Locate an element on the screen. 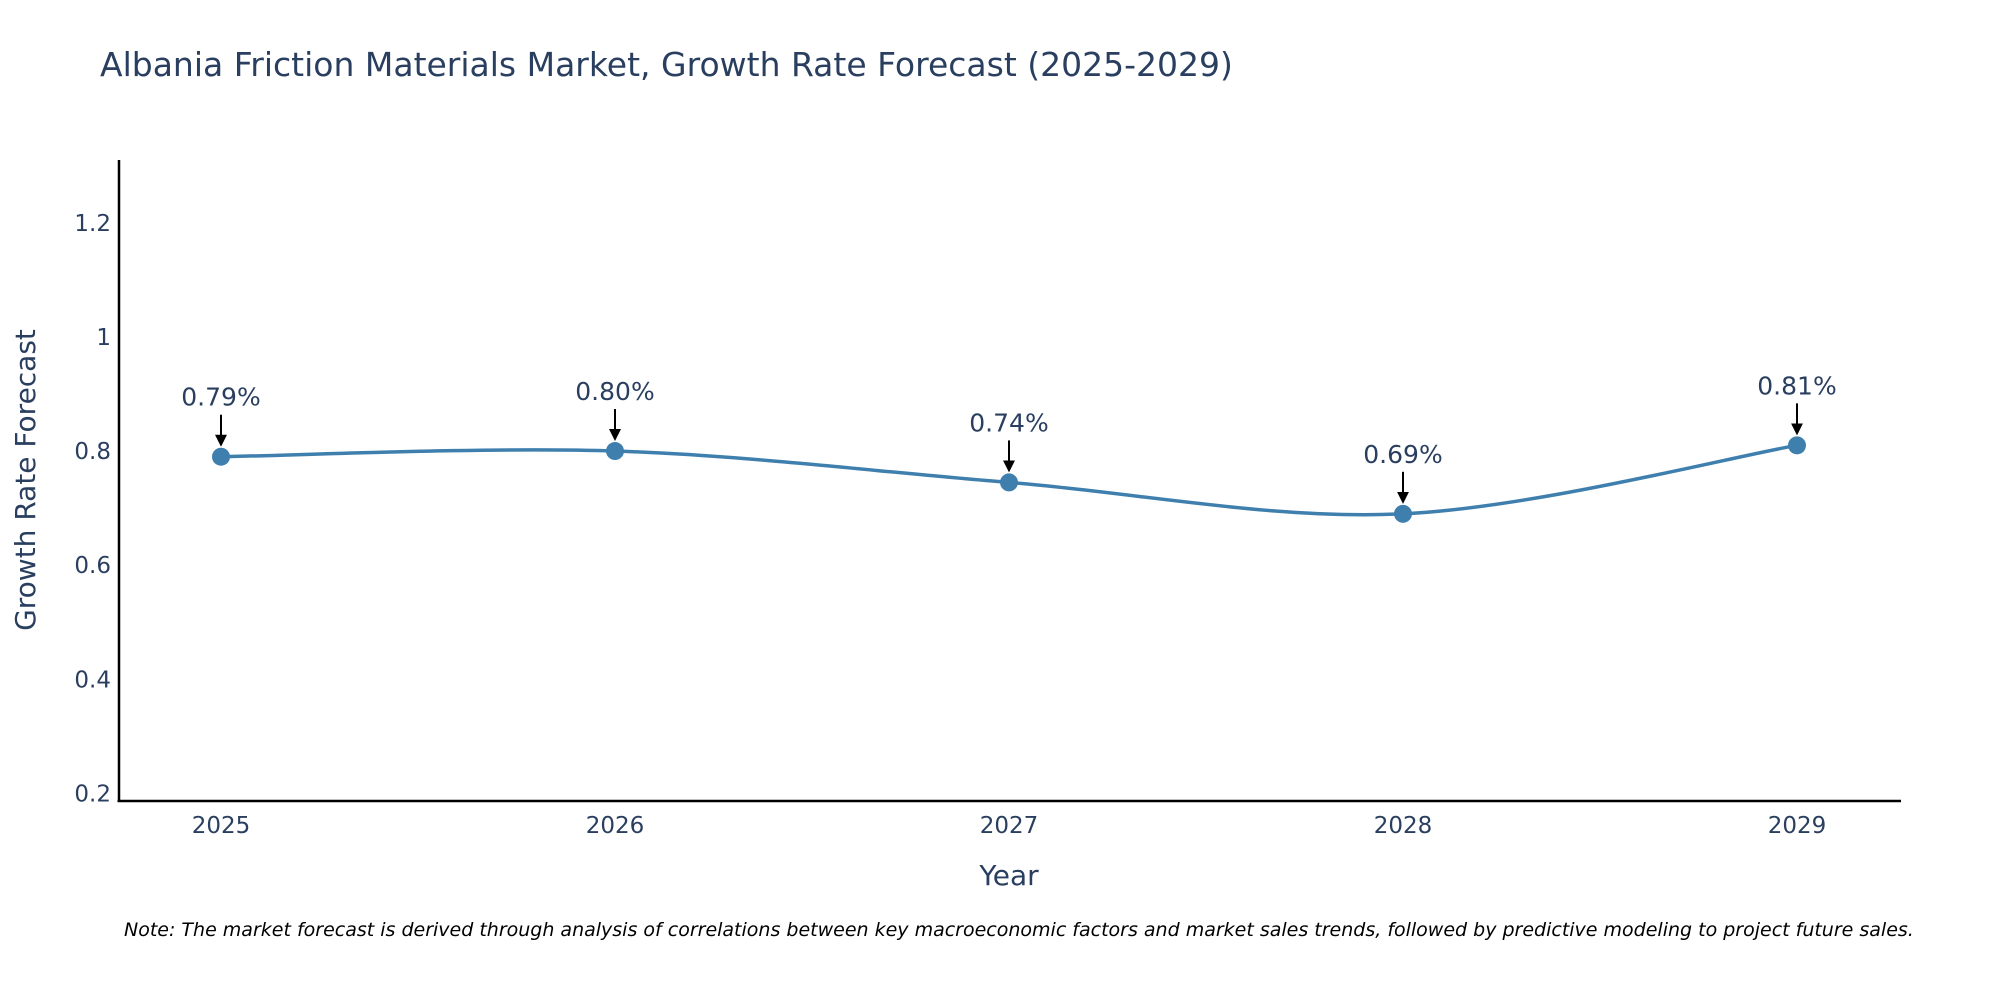 Image resolution: width=2000 pixels, height=1000 pixels. y-axis-title: Growth Rate Forecast is located at coordinates (25, 480).